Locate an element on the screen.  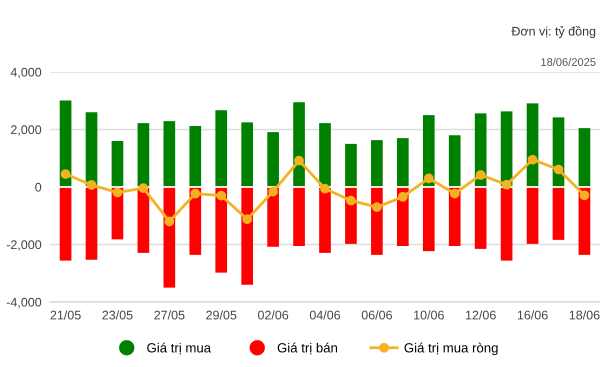
x-tick-label: 04/06 is located at coordinates (325, 315).